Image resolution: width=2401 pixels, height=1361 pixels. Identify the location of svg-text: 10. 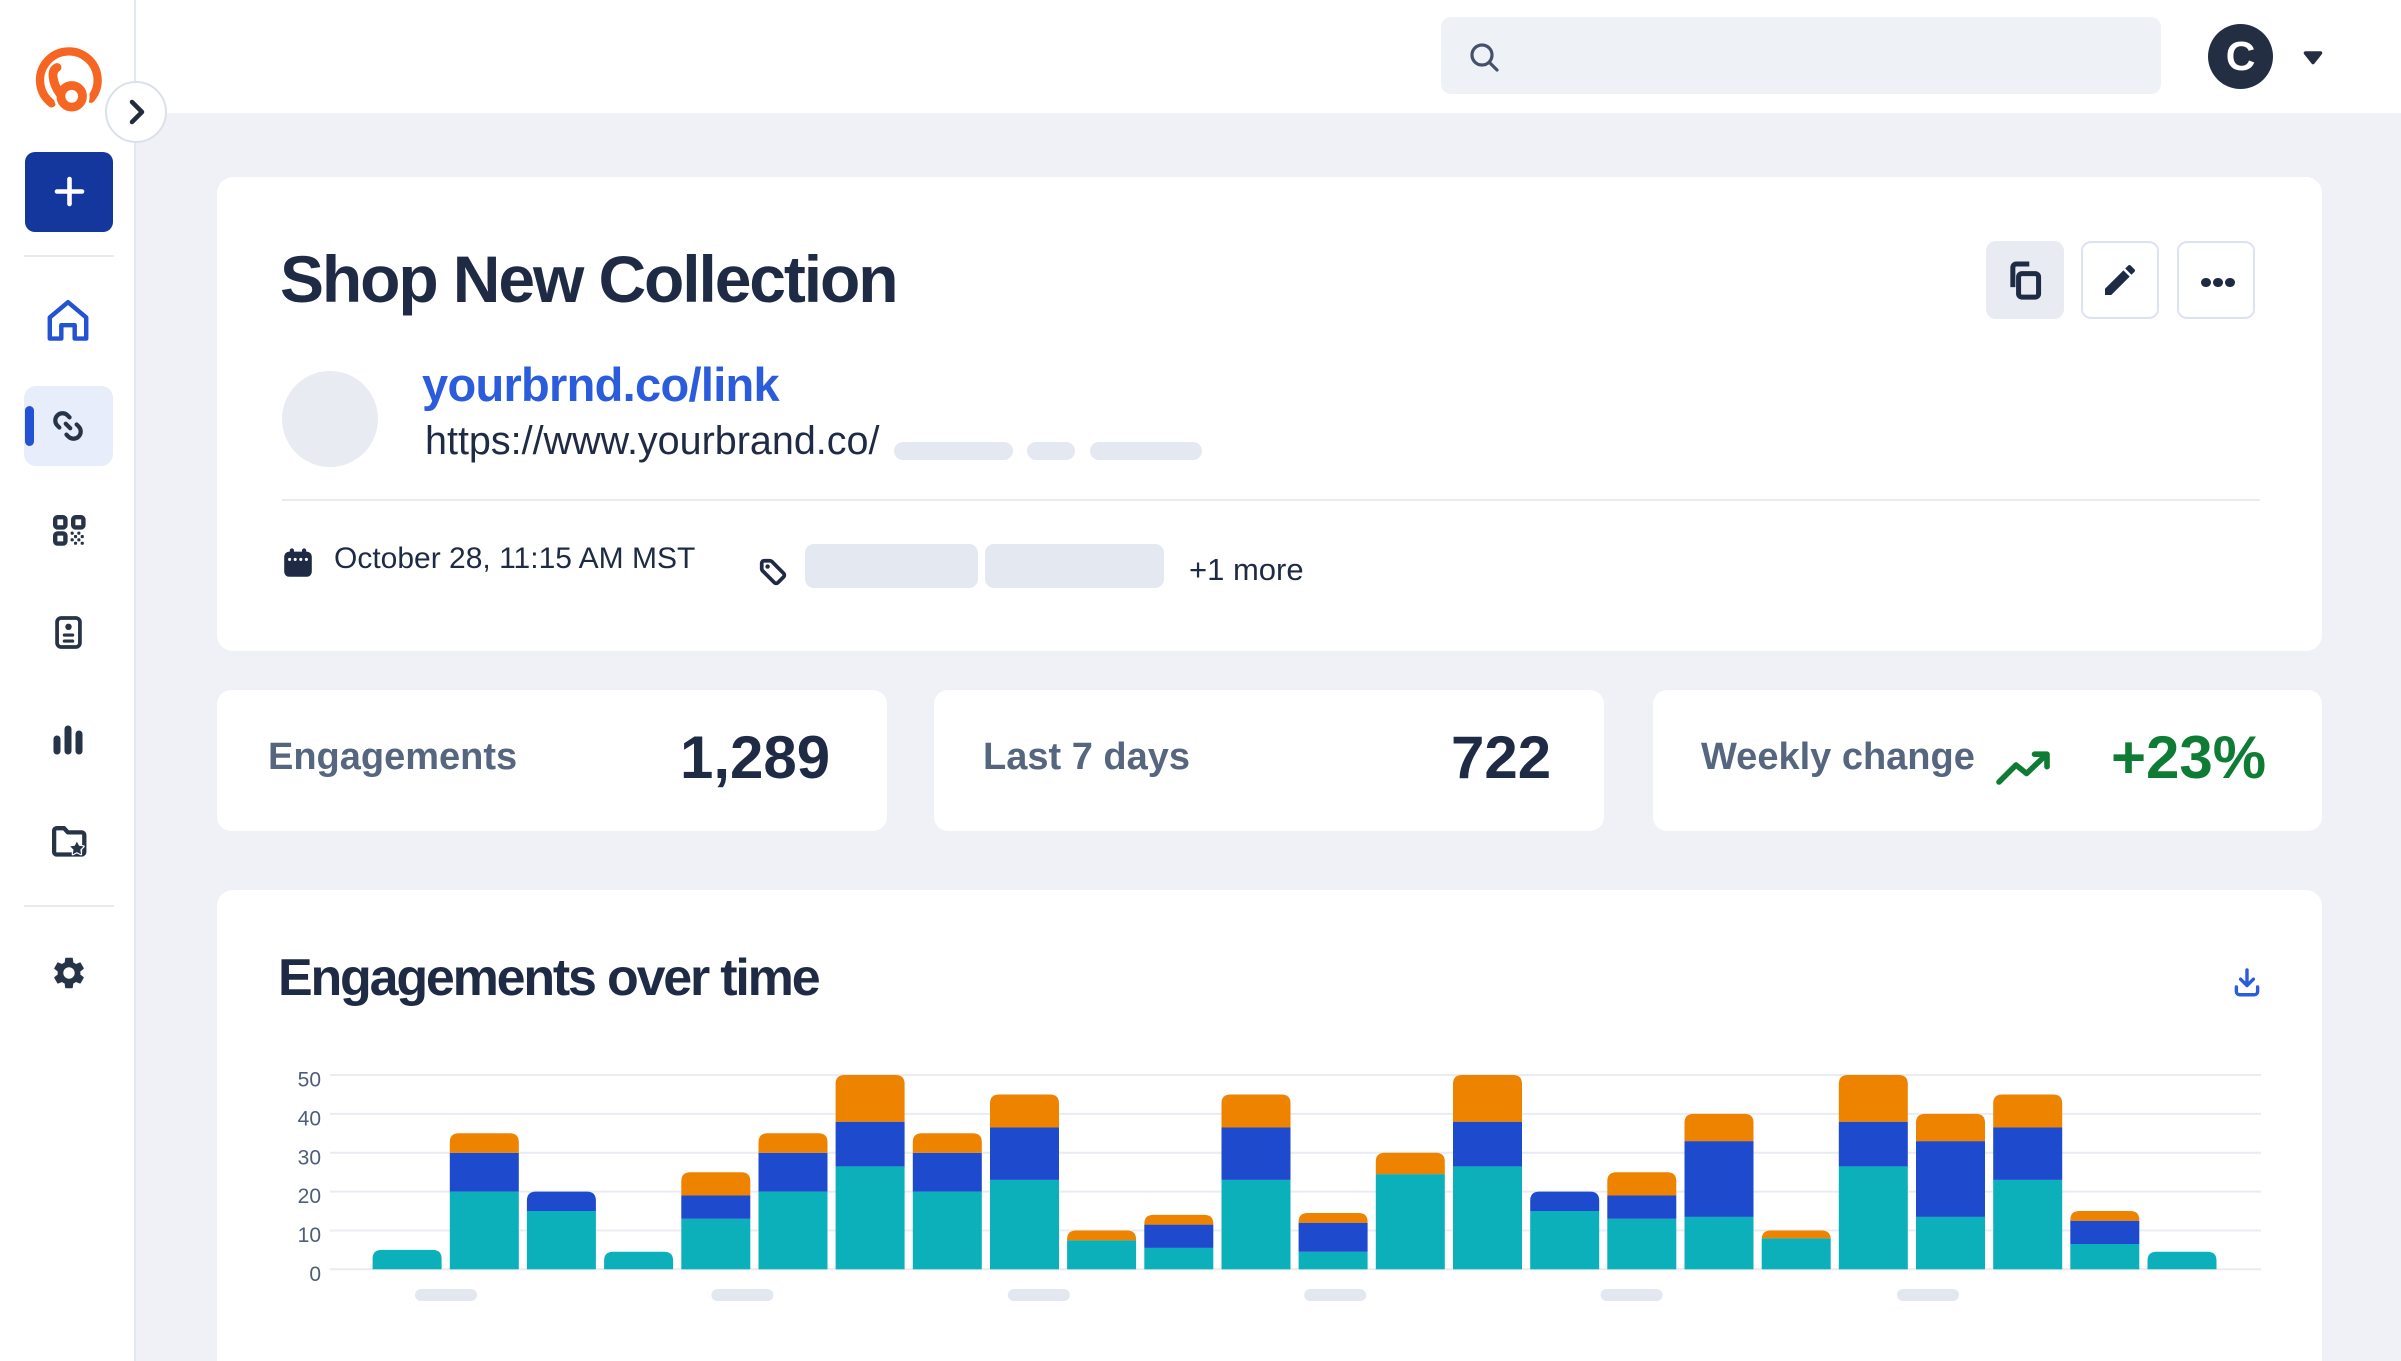
(309, 1235).